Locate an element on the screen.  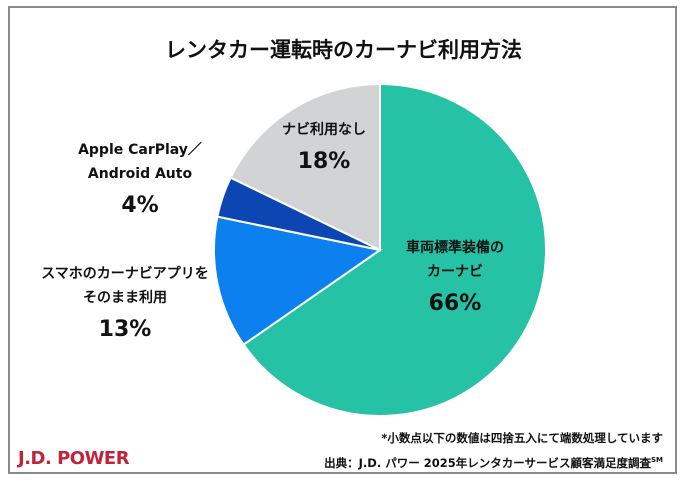
label-line: Android Auto is located at coordinates (140, 174).